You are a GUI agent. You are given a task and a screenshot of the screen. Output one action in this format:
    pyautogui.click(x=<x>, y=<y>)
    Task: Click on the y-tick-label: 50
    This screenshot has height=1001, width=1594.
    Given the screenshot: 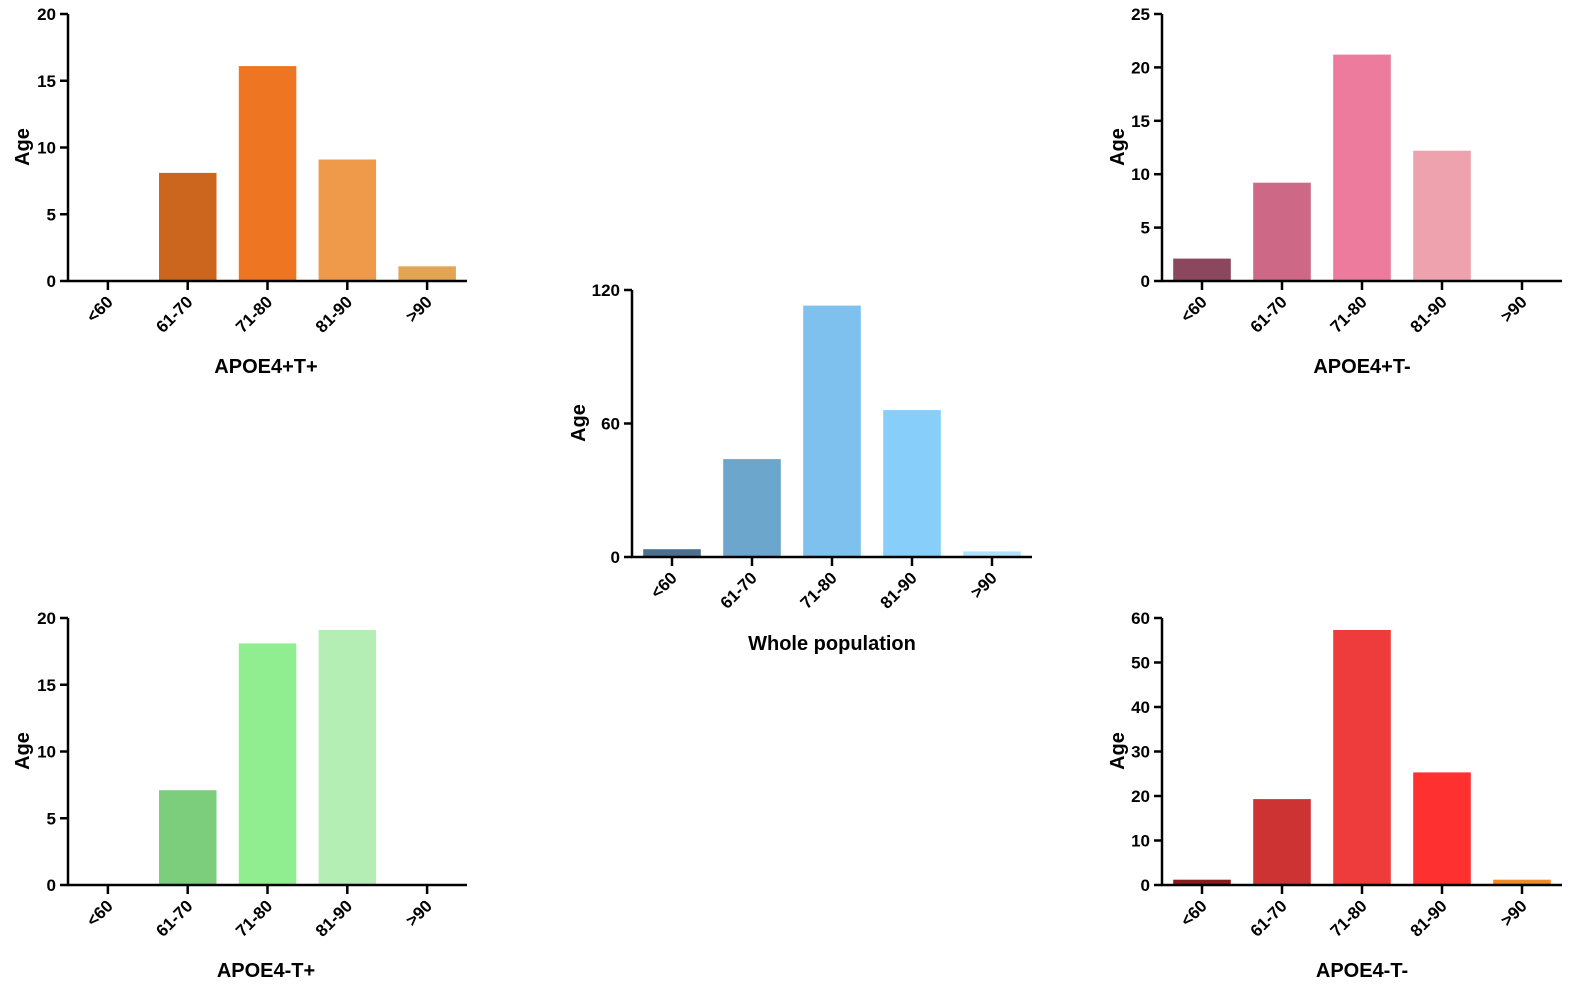 What is the action you would take?
    pyautogui.click(x=1140, y=663)
    